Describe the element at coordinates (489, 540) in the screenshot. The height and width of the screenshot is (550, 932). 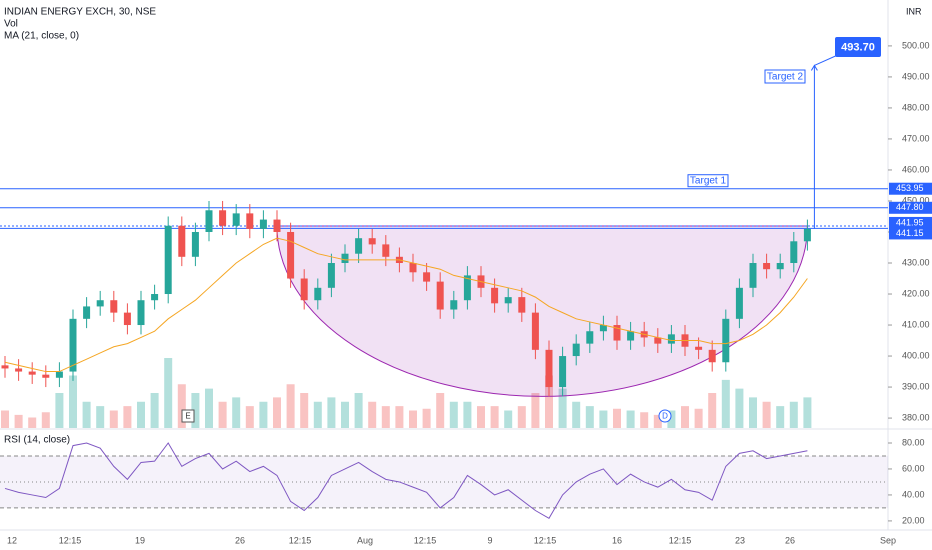
I see `x-tick-label: 9` at that location.